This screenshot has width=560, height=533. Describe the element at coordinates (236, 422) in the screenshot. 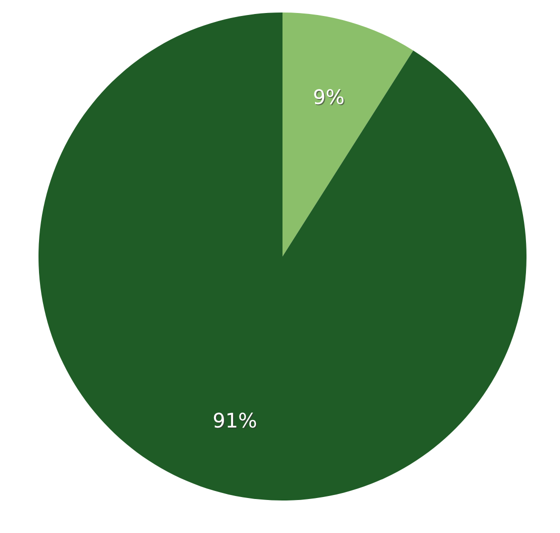

I see `data-label: 91%` at that location.